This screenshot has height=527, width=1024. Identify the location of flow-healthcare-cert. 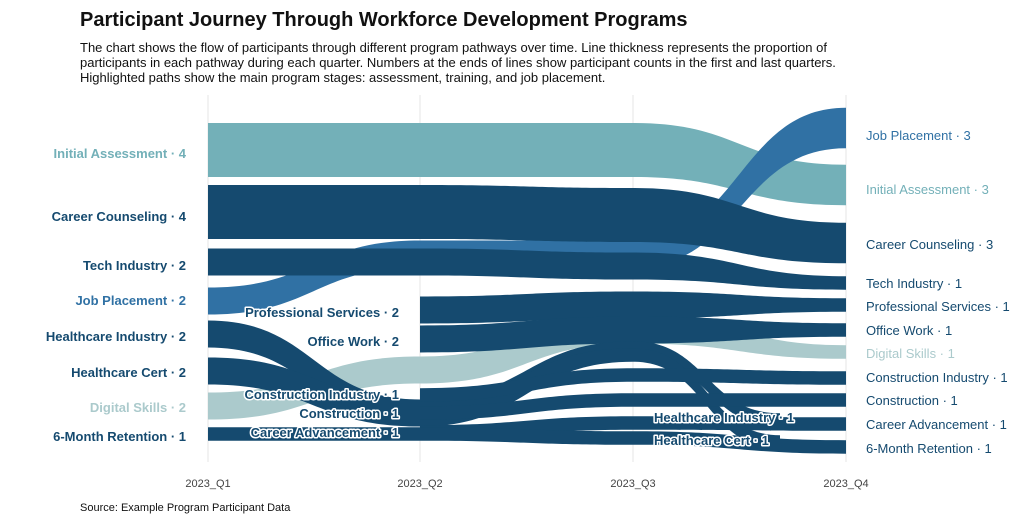
(494, 398).